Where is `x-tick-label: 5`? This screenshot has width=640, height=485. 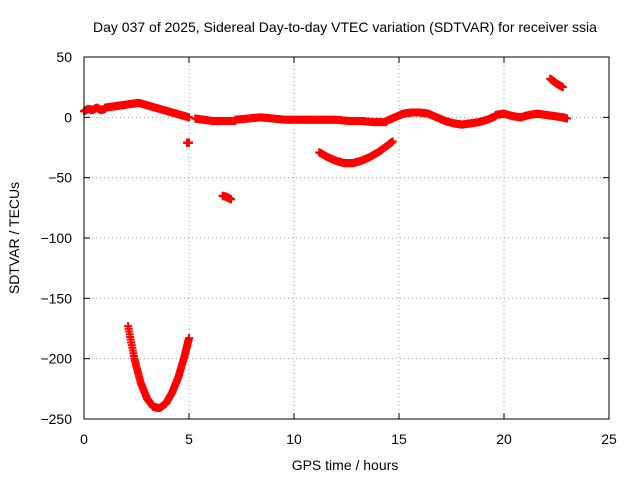 x-tick-label: 5 is located at coordinates (189, 439).